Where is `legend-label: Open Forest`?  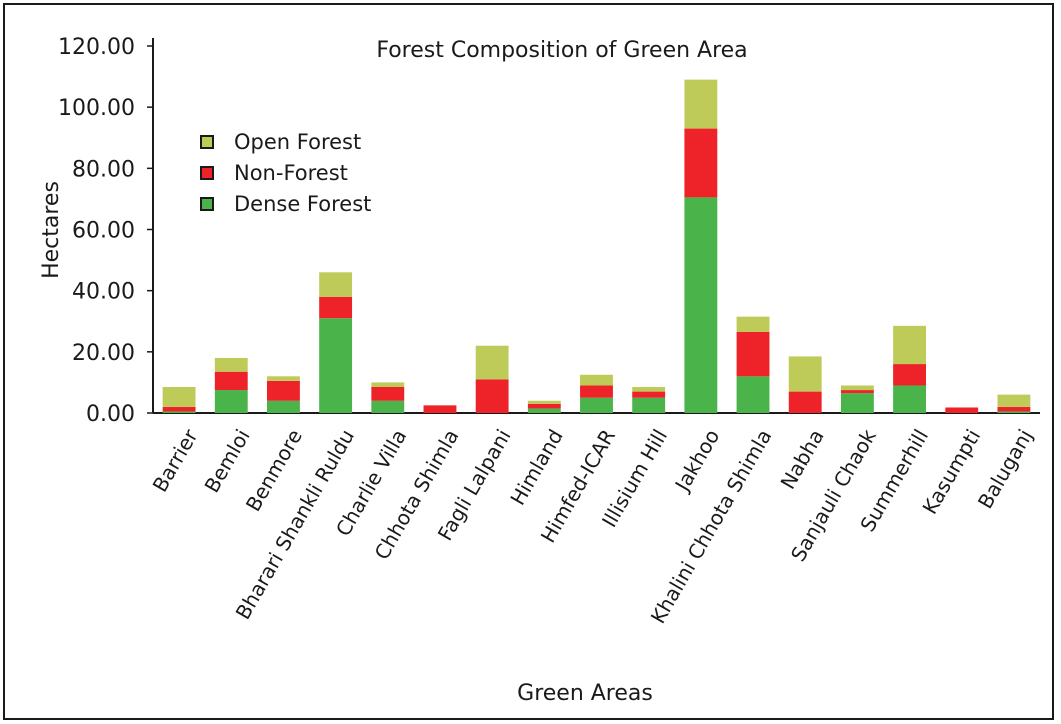
legend-label: Open Forest is located at coordinates (297, 142).